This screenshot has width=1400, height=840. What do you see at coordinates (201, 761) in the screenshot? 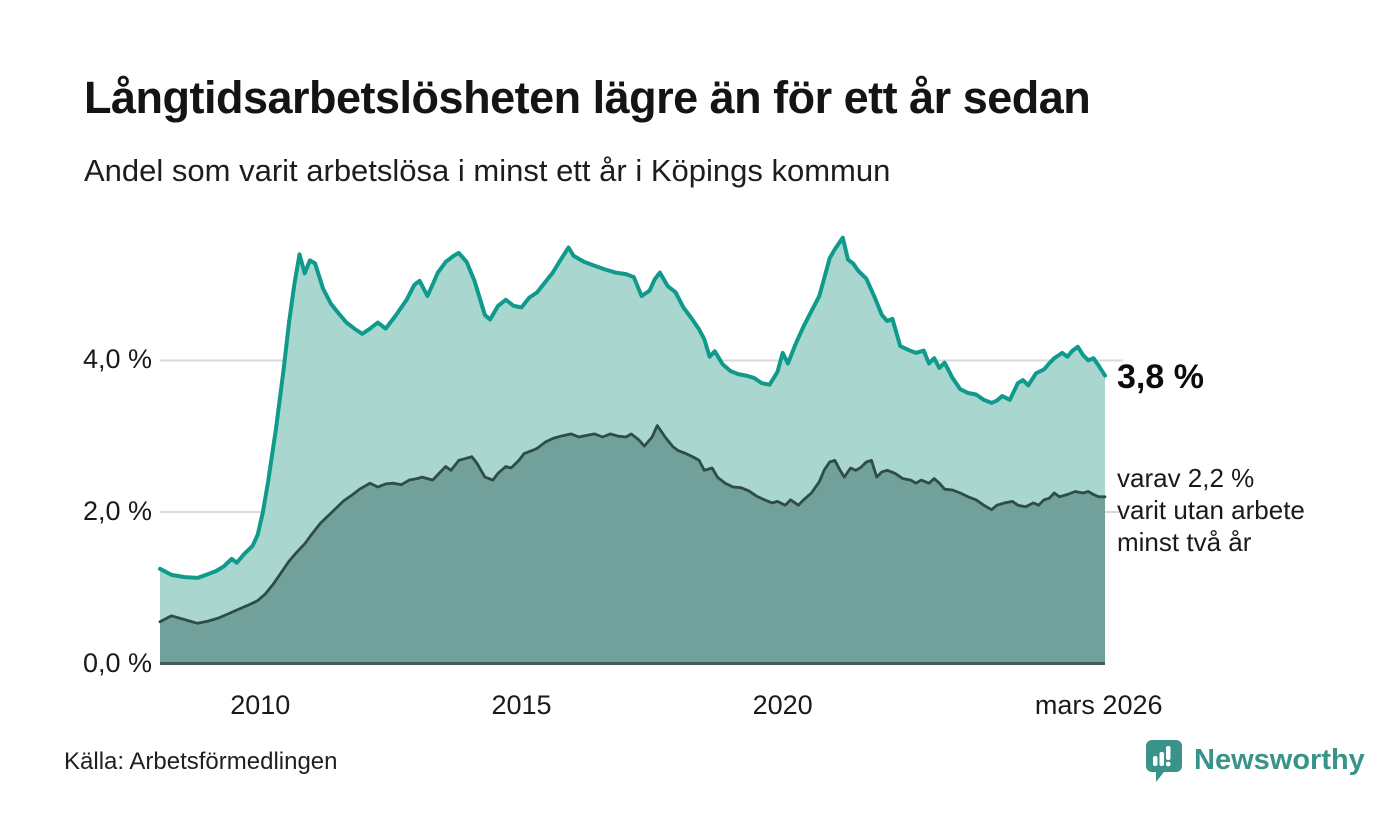
I see `source-note: Källa: Arbetsförmedlingen` at bounding box center [201, 761].